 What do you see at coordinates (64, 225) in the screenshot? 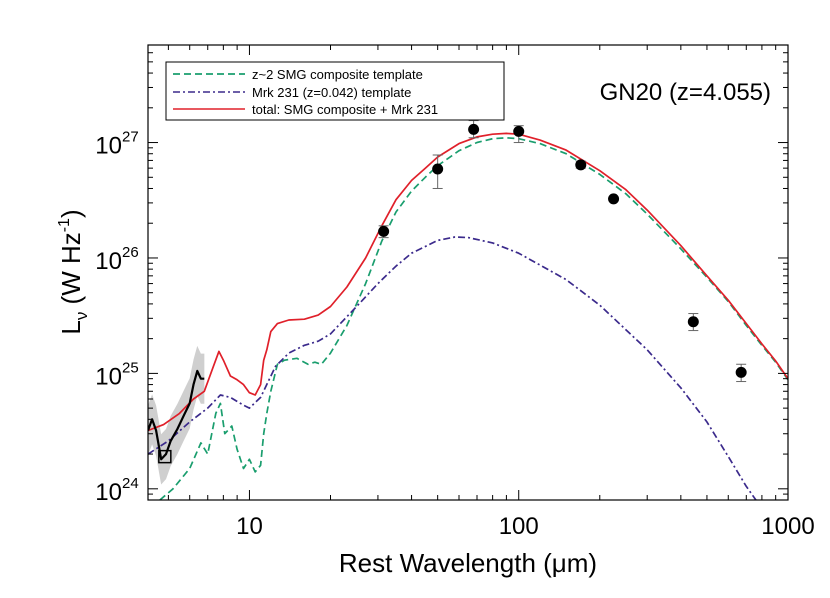
I see `y-axis-label-unit-exp: -1` at bounding box center [64, 225].